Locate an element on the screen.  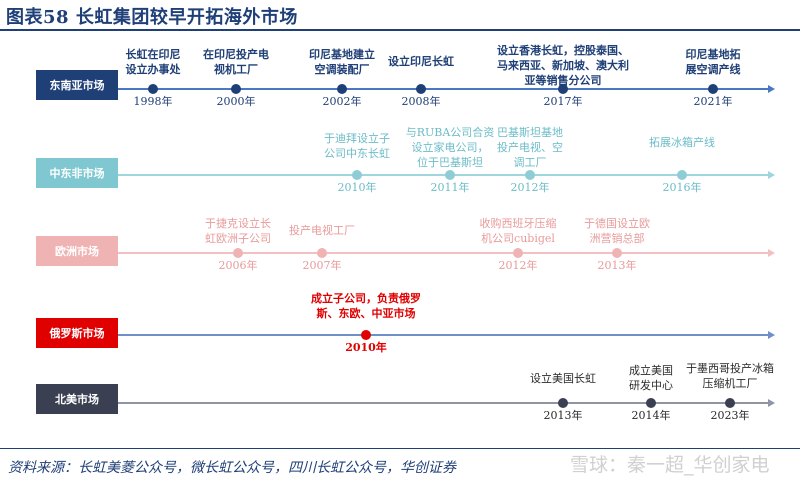
milestone-text-line: 于捷克设立长 is located at coordinates (238, 223).